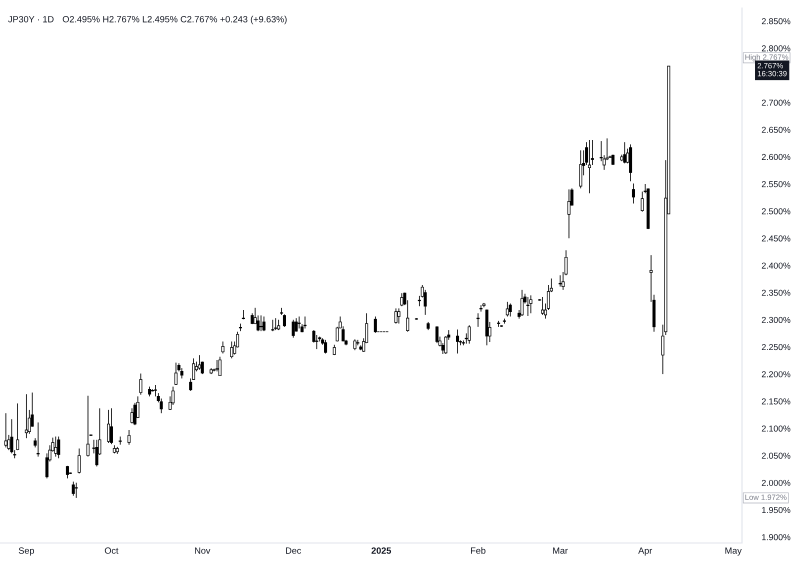  I want to click on y-tick-label: 2.000%, so click(776, 483).